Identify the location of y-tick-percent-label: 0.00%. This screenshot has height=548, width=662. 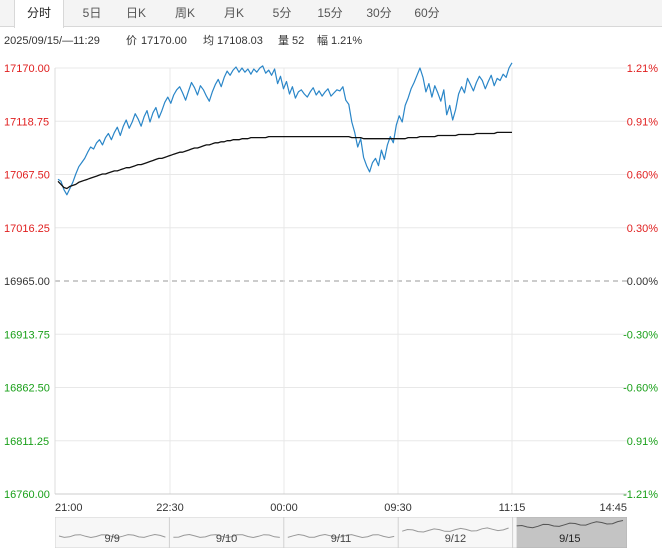
(642, 282).